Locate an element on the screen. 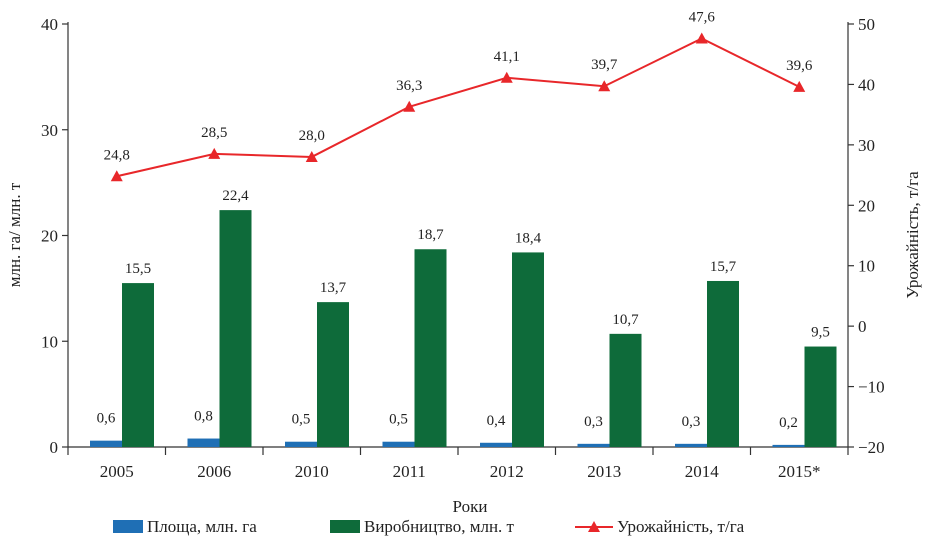 Image resolution: width=928 pixels, height=538 pixels. data-label-yield: 39,6 is located at coordinates (799, 66).